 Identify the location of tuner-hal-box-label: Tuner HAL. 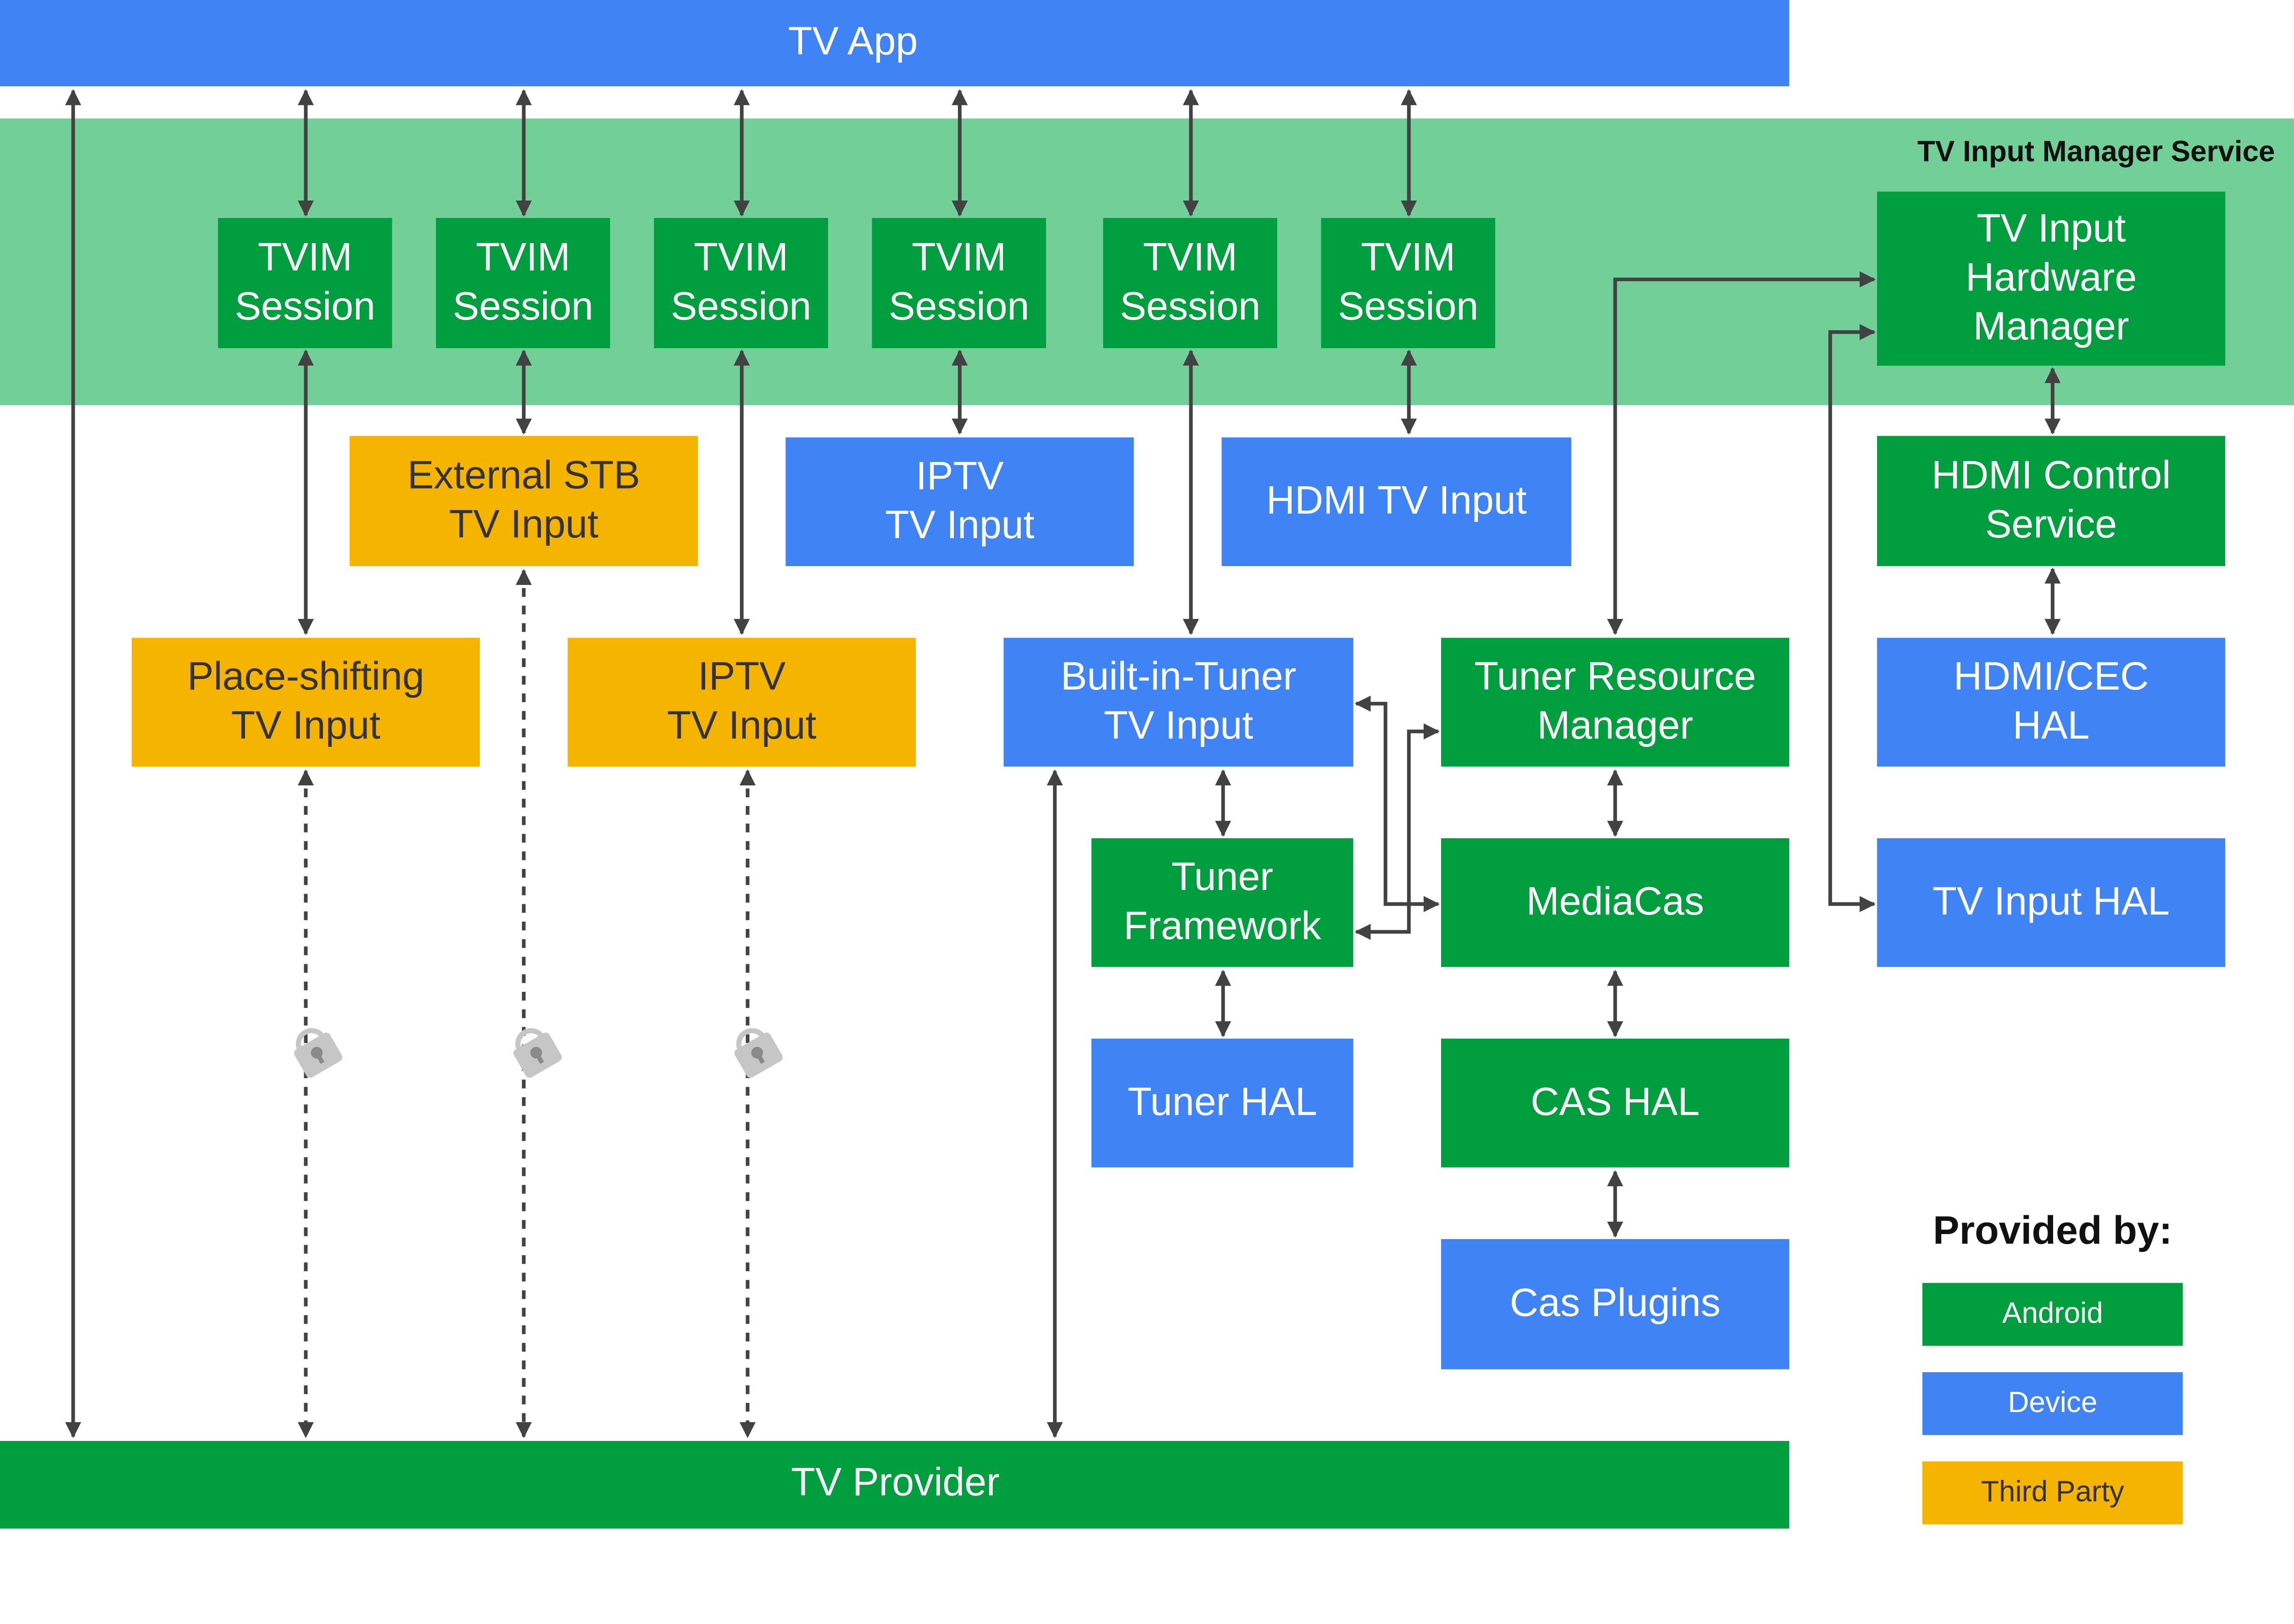
(1222, 1101).